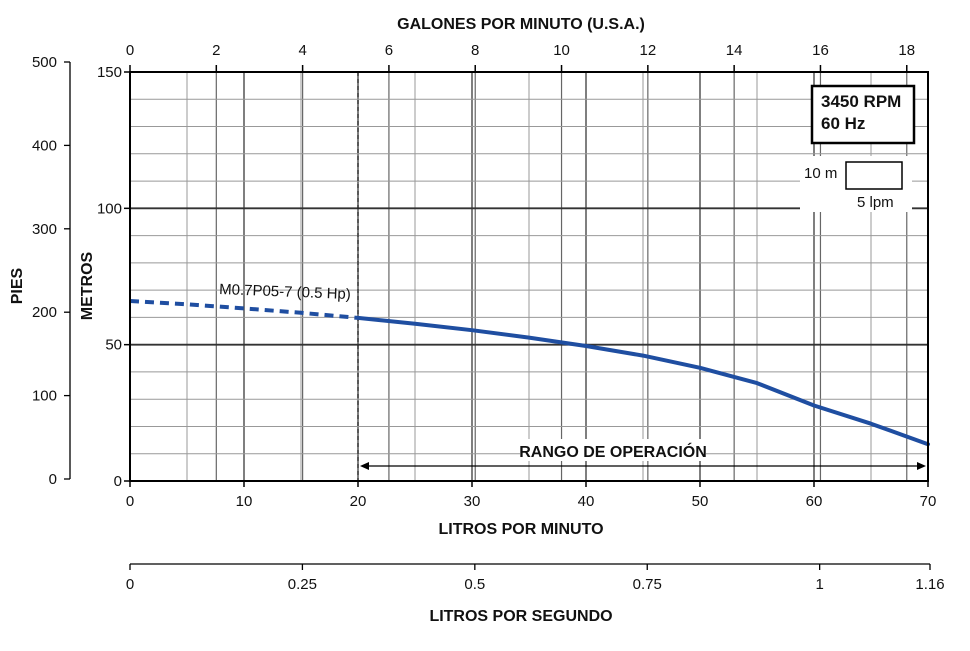  What do you see at coordinates (44, 396) in the screenshot?
I see `feet-tick-label: 100` at bounding box center [44, 396].